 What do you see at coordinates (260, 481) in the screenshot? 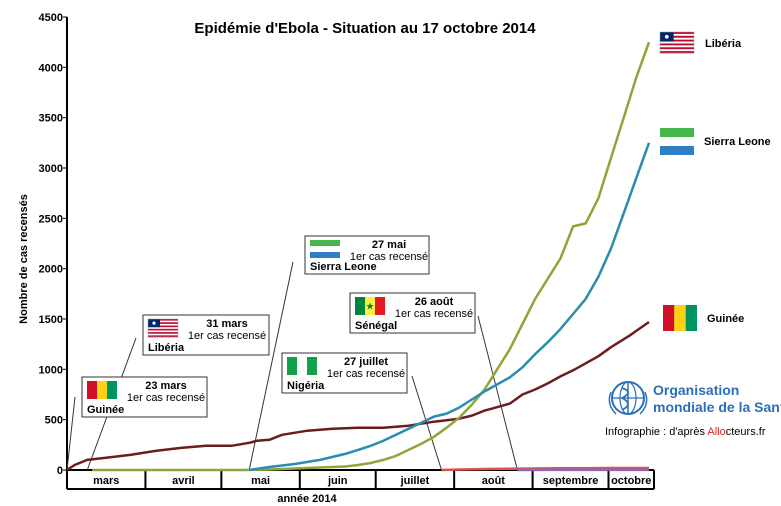
I see `month-label: mai` at bounding box center [260, 481].